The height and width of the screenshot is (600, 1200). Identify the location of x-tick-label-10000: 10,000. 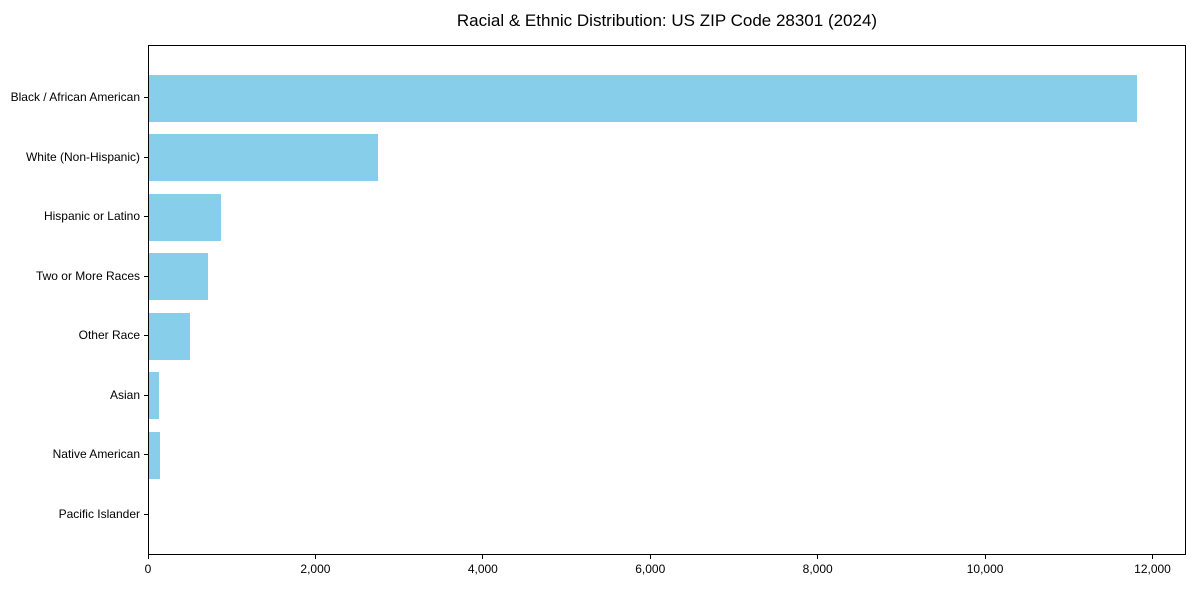
(985, 569).